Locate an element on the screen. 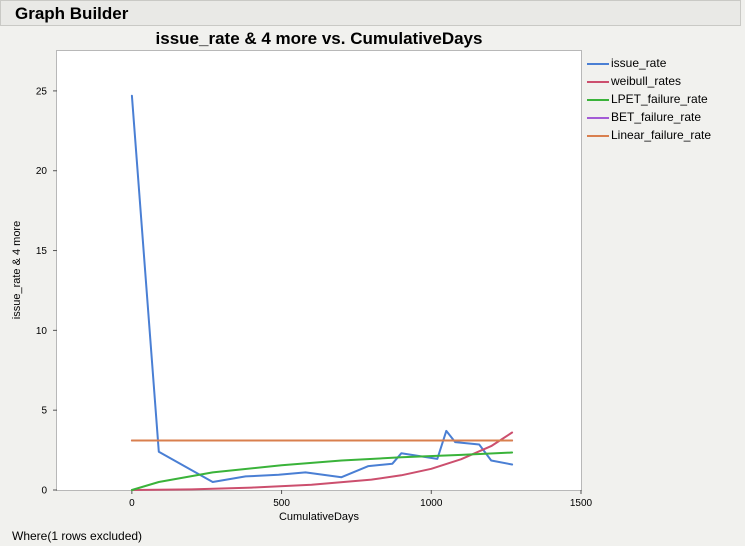 The image size is (745, 546). legend-label: weibull_rates is located at coordinates (646, 81).